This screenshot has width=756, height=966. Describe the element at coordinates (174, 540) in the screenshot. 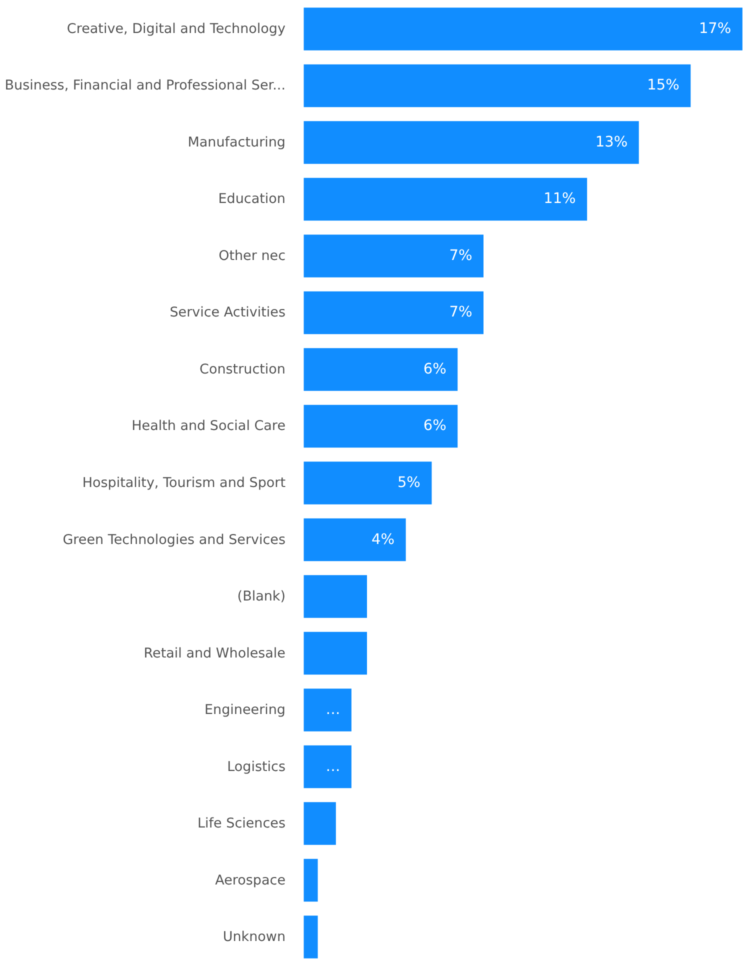

I see `y-tick-label: Green Technologies and Services` at that location.